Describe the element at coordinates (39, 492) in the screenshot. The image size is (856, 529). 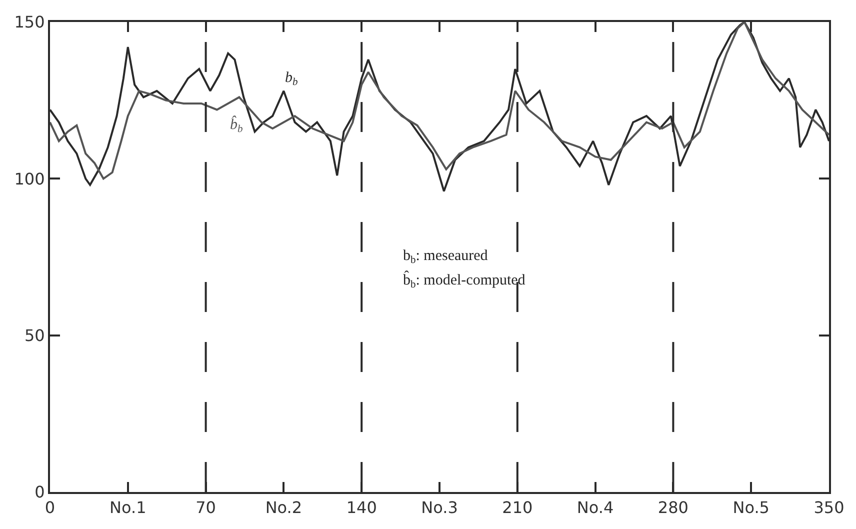
I see `y-tick-label: 0` at that location.